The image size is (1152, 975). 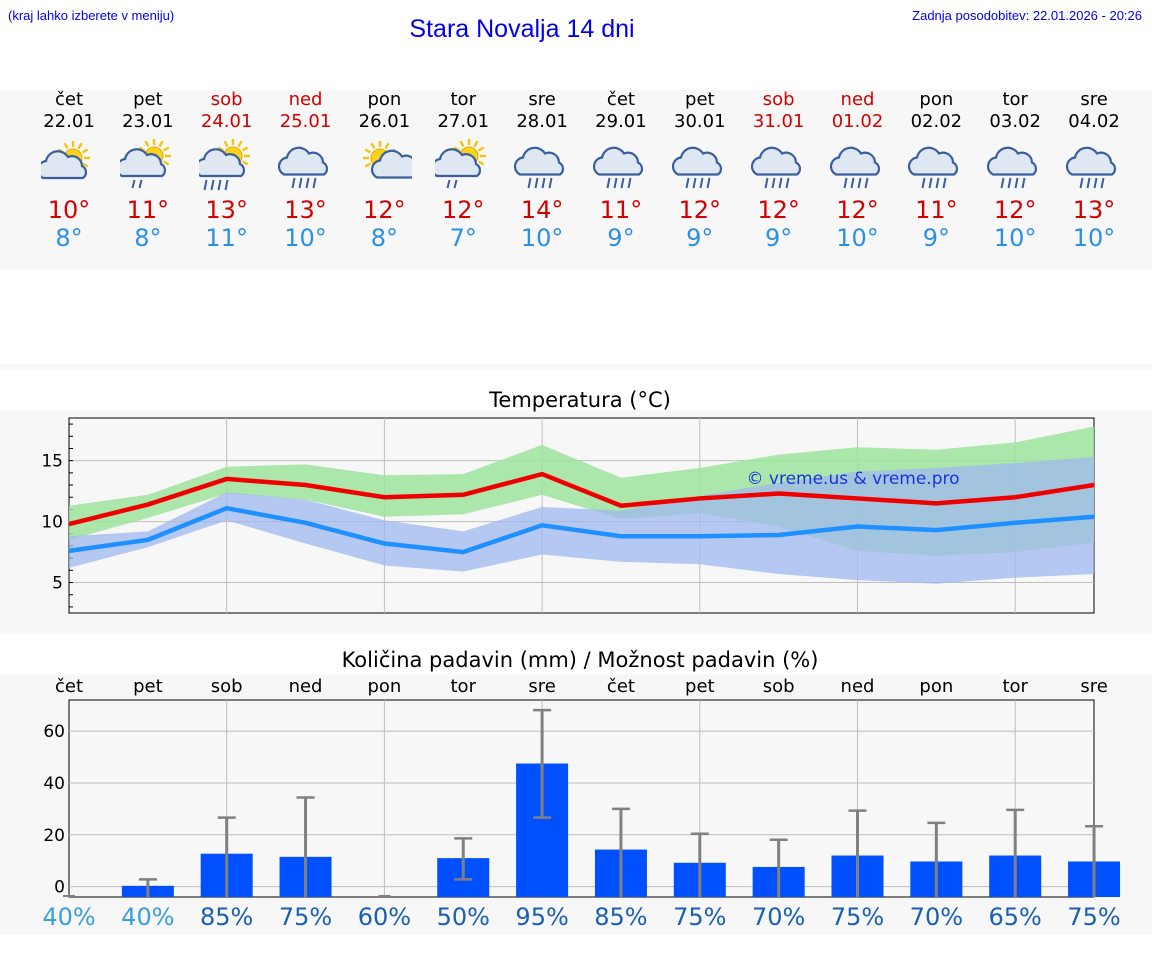 What do you see at coordinates (580, 400) in the screenshot?
I see `temperature-chart-title: Temperatura (°C)` at bounding box center [580, 400].